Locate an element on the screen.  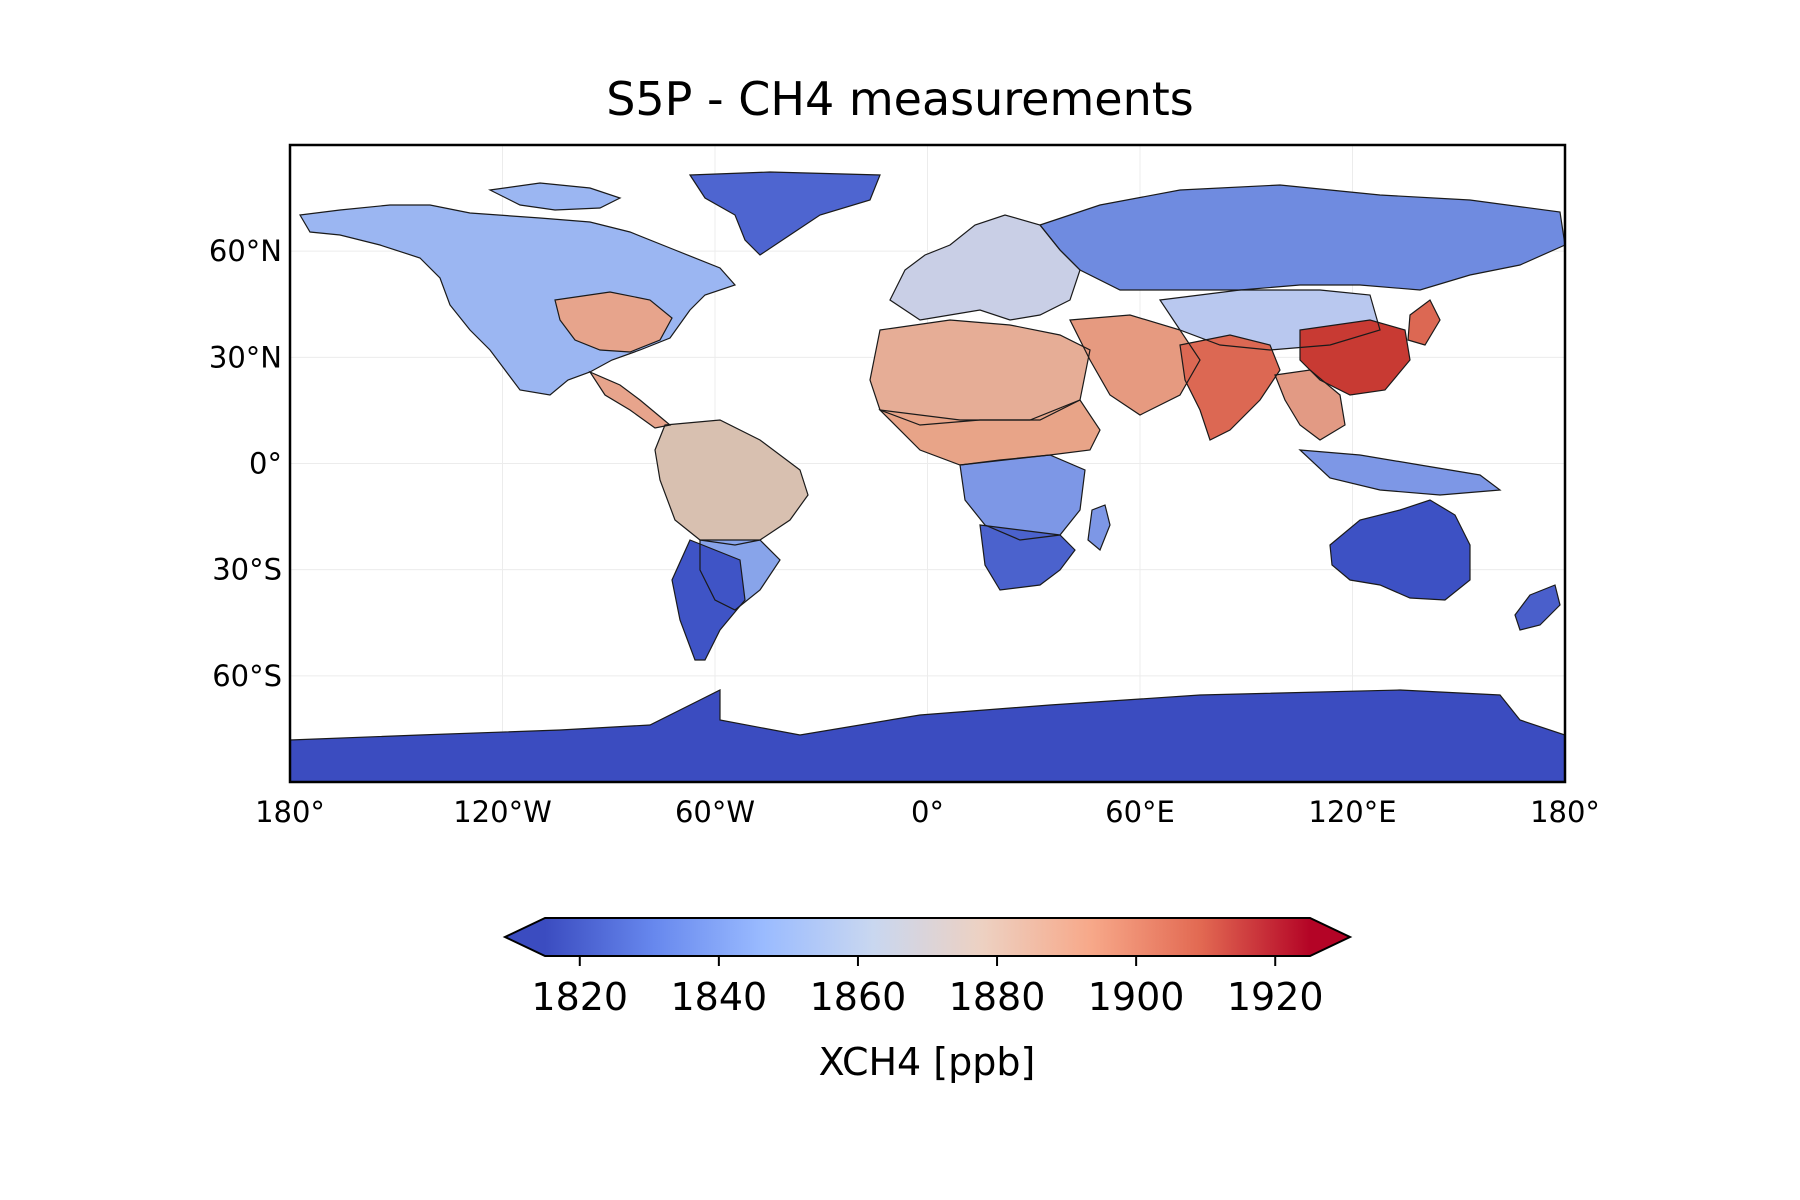
colorbar-tick-label: 1840 is located at coordinates (719, 997).